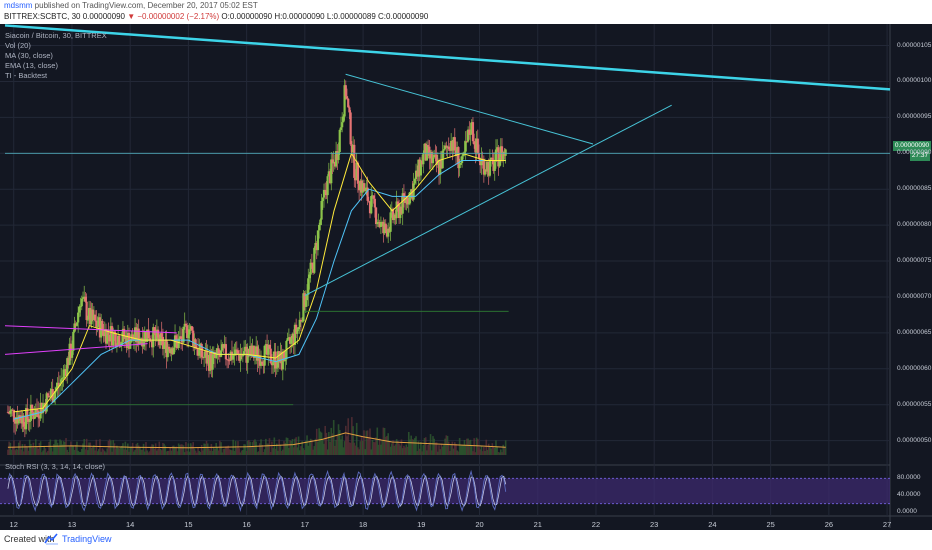 This screenshot has width=932, height=550. What do you see at coordinates (87, 539) in the screenshot?
I see `tradingview-brand-link: TradingView` at bounding box center [87, 539].